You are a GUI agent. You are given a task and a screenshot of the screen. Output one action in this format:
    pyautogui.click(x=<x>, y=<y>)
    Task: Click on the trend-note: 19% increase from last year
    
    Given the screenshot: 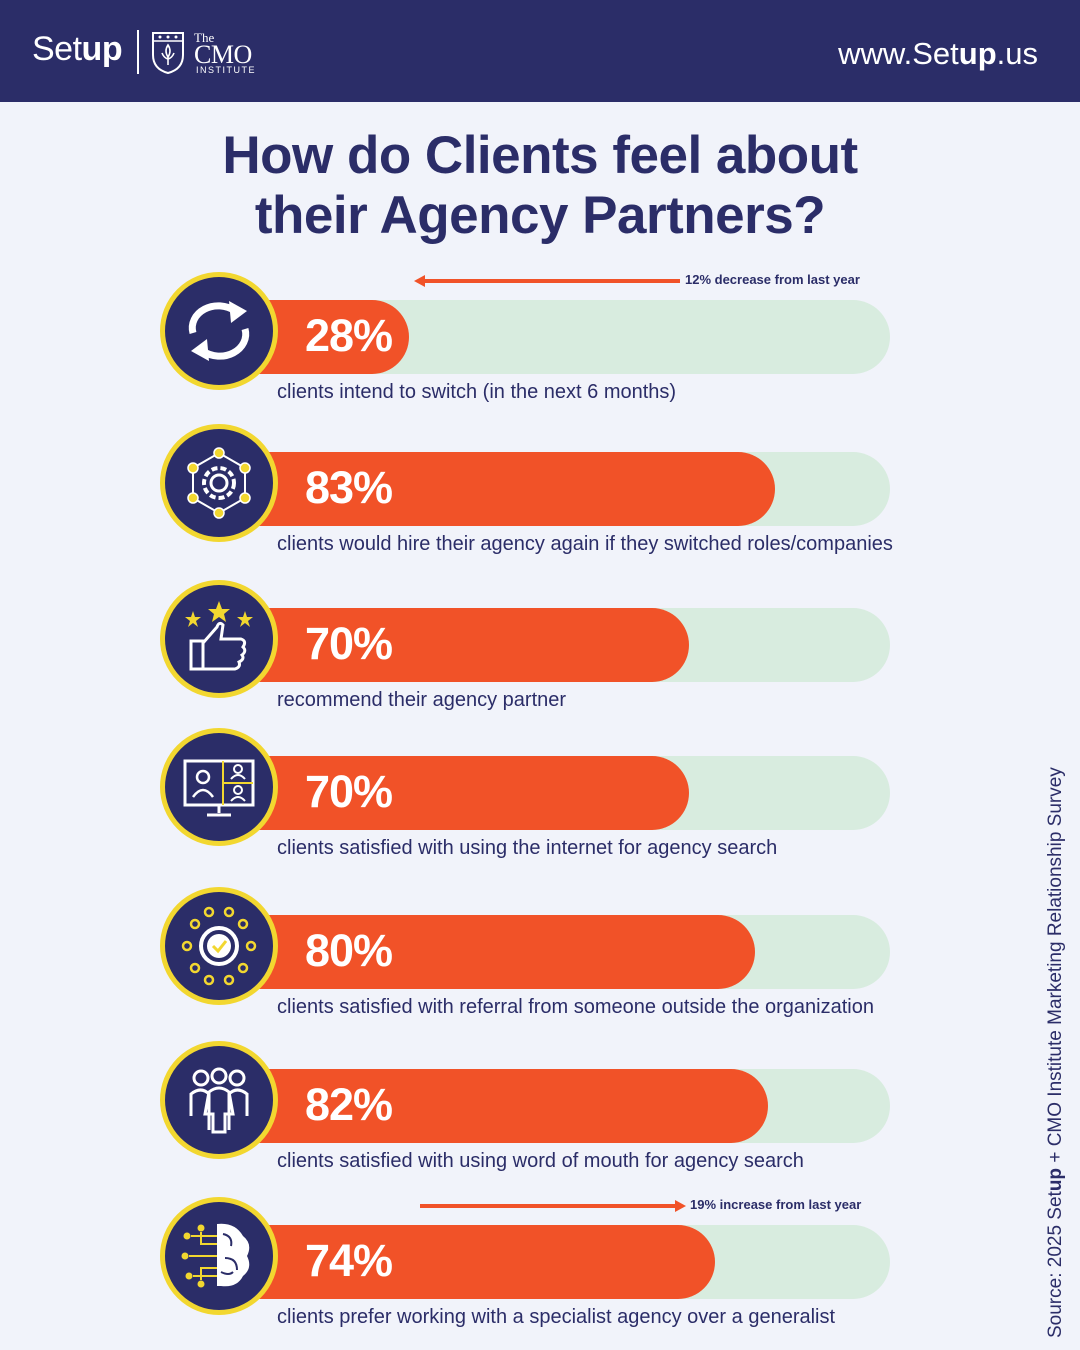 What is the action you would take?
    pyautogui.click(x=776, y=1204)
    